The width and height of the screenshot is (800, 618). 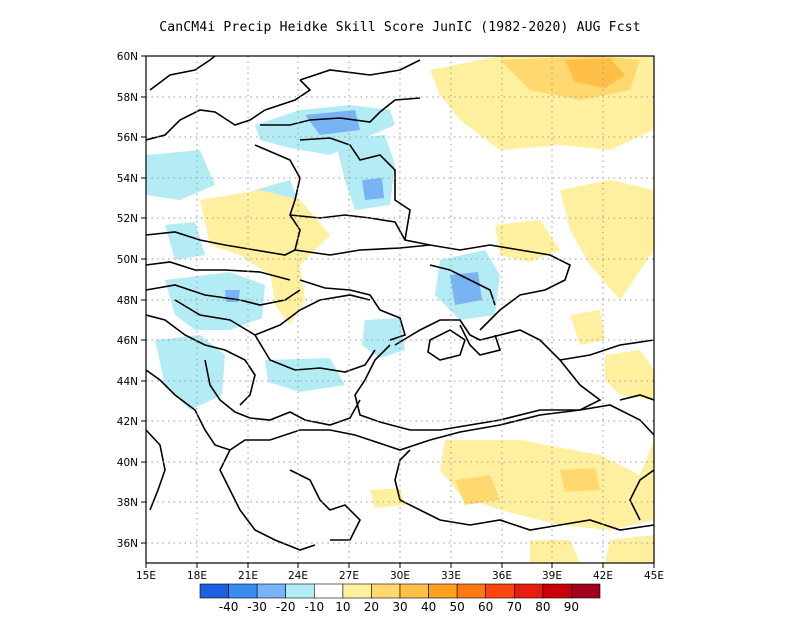 I want to click on skill-area-donbas-core, so click(x=466, y=288).